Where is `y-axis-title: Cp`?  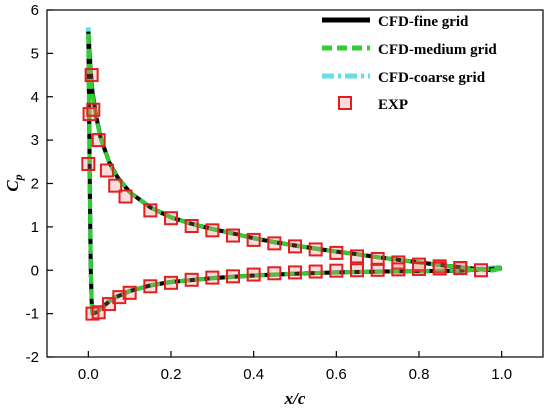
y-axis-title: Cp is located at coordinates (14, 182).